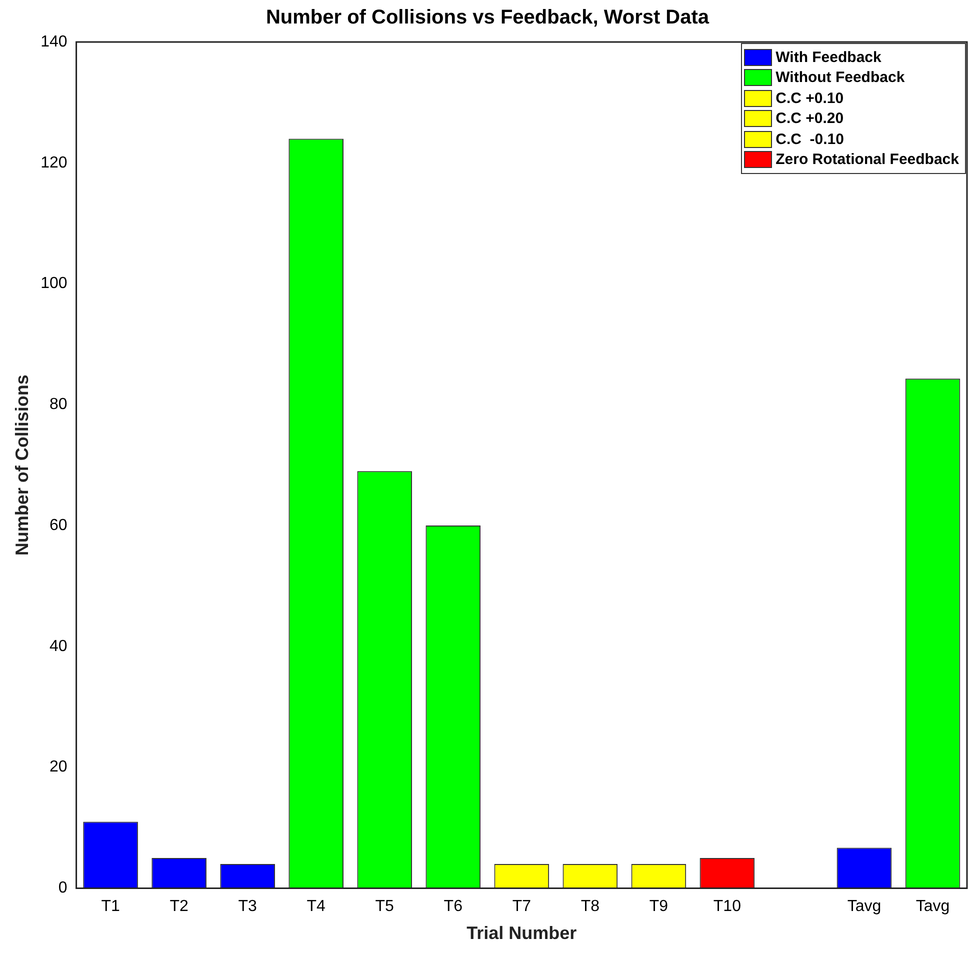  I want to click on y-tick-label: 80, so click(59, 405).